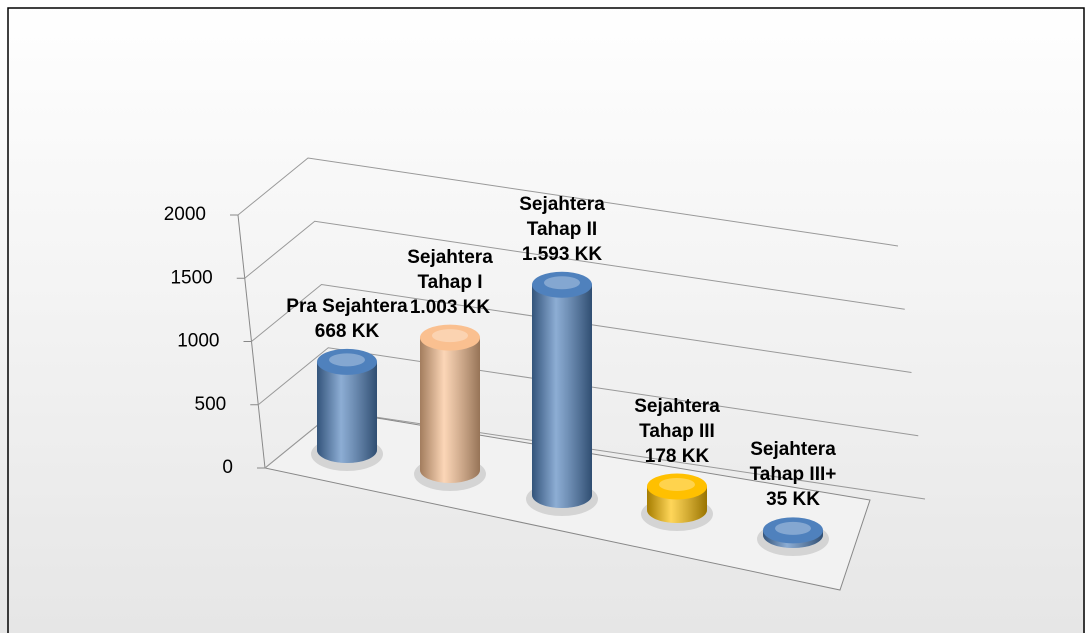  Describe the element at coordinates (450, 269) in the screenshot. I see `data-label-category: Sejahtera Tahap I` at that location.